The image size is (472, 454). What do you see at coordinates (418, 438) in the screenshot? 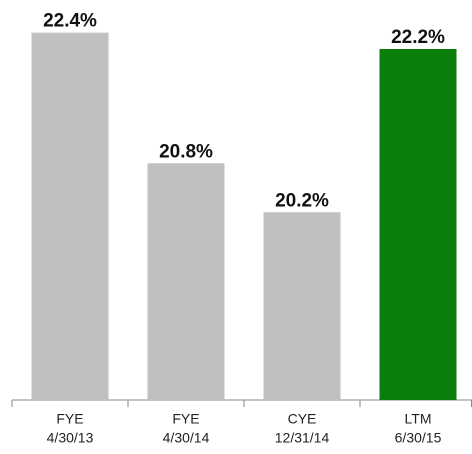
I see `x-tick-label: 6/30/15` at bounding box center [418, 438].